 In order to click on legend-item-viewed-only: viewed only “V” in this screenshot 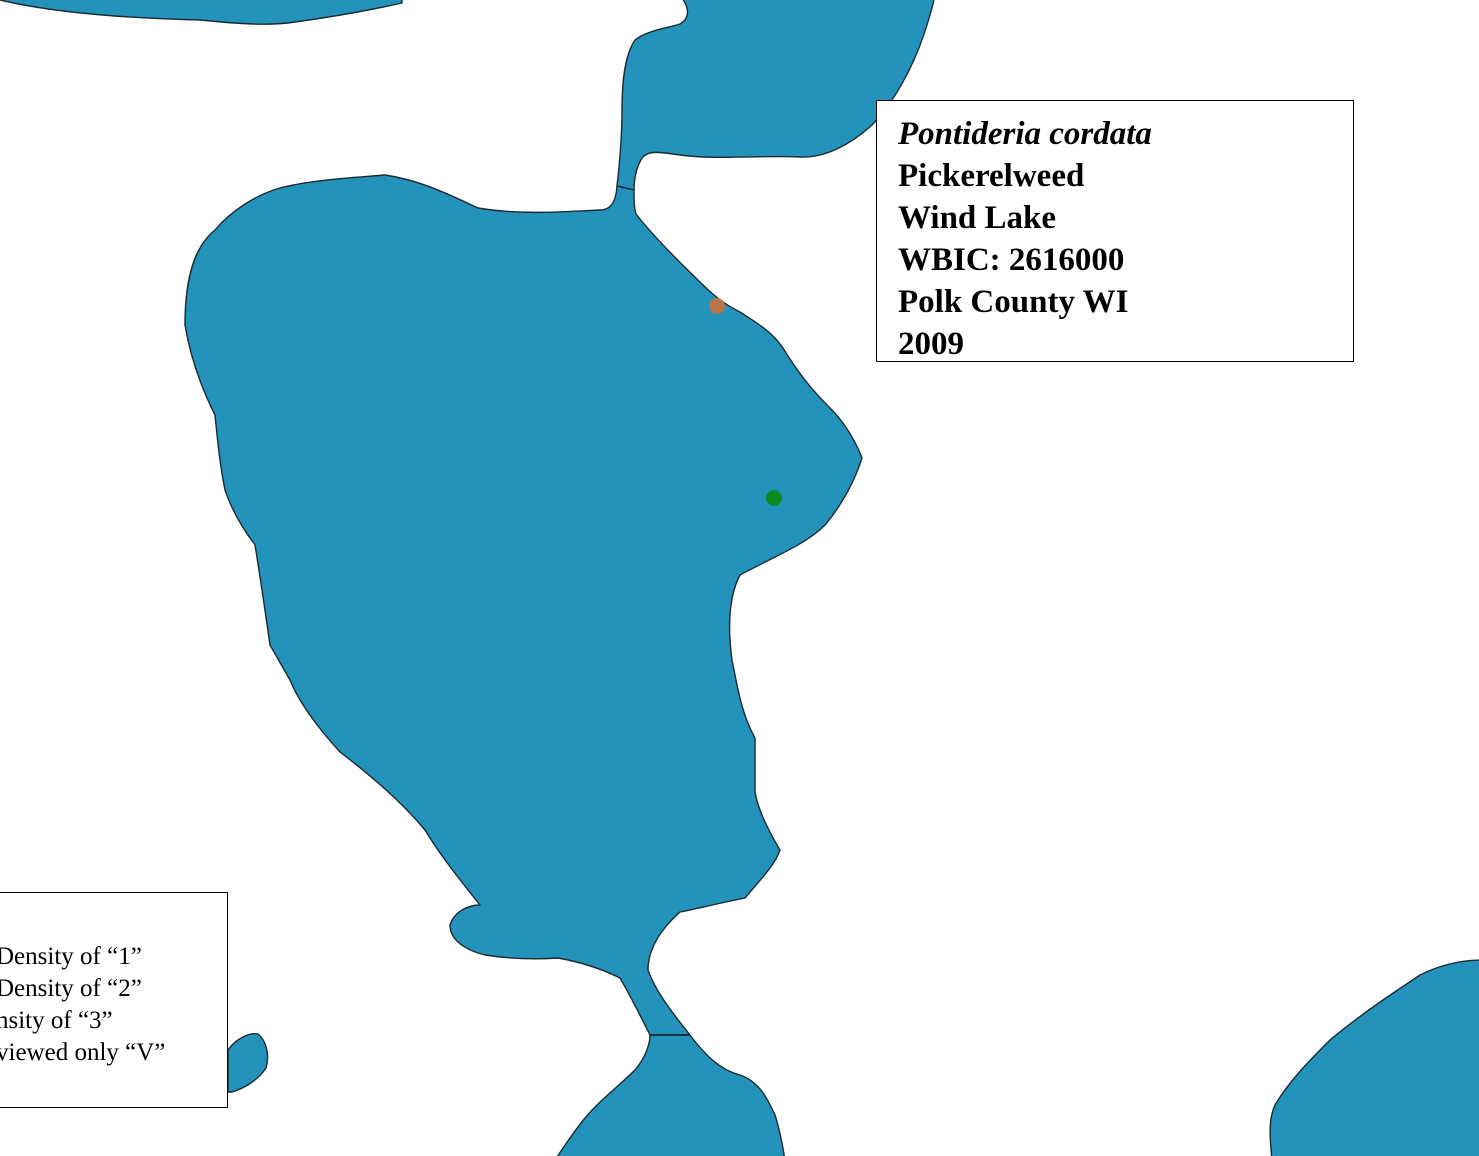, I will do `click(83, 1052)`.